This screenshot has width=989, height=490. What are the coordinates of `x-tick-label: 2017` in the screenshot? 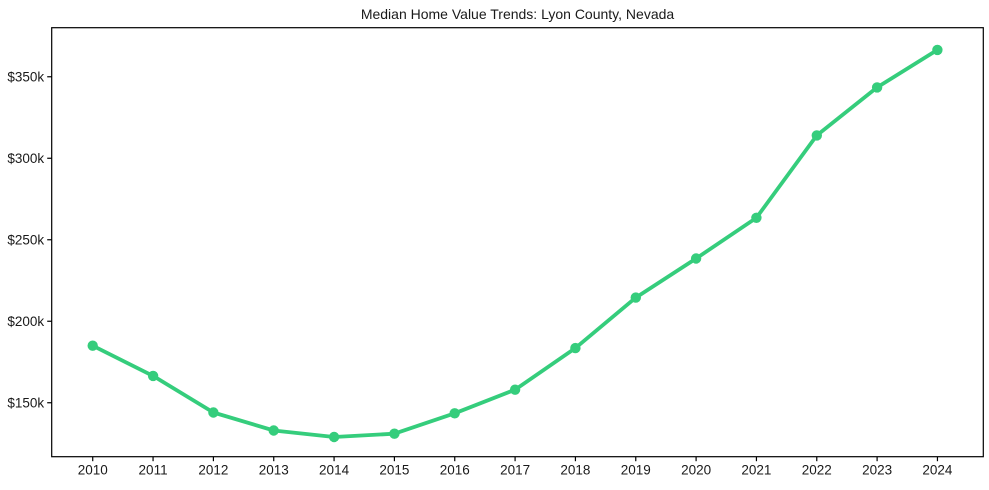 It's located at (515, 470).